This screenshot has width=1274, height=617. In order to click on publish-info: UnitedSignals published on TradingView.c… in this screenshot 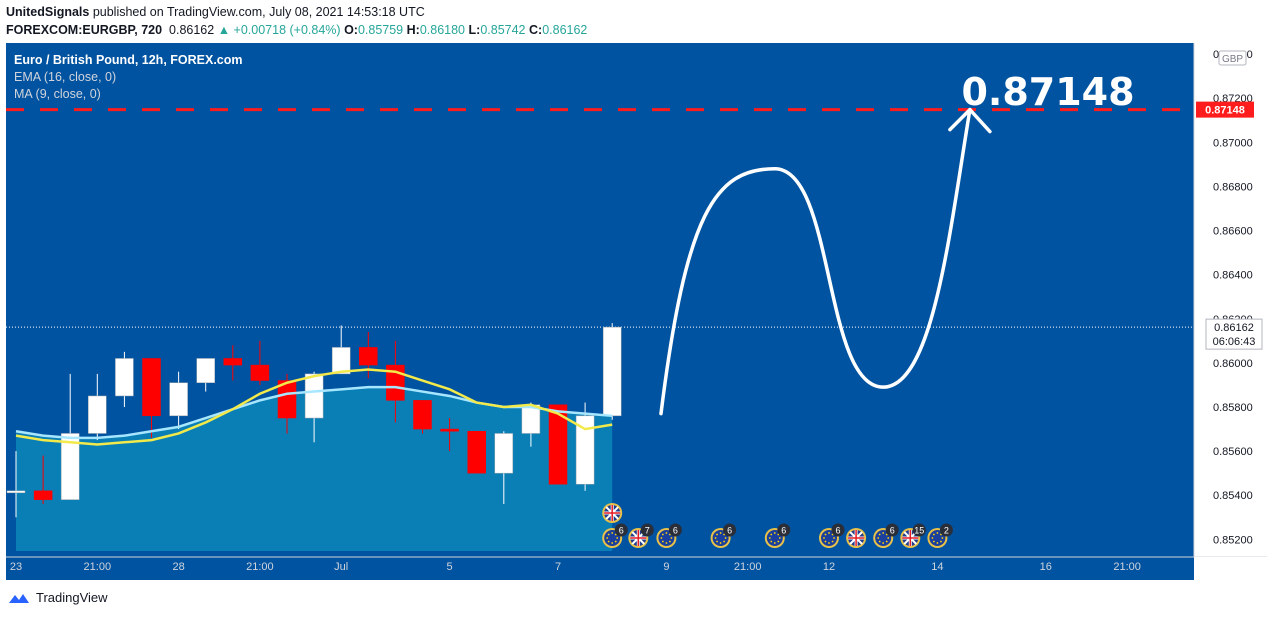, I will do `click(215, 12)`.